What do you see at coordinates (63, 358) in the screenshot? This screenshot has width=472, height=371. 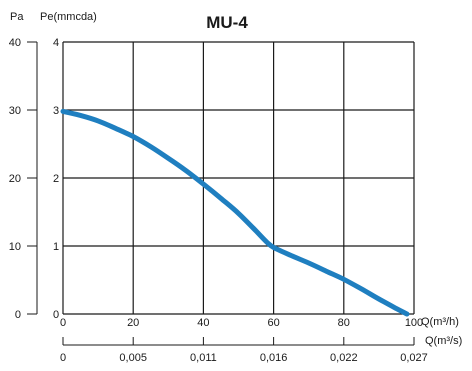 I see `x2-tick-label: 0` at bounding box center [63, 358].